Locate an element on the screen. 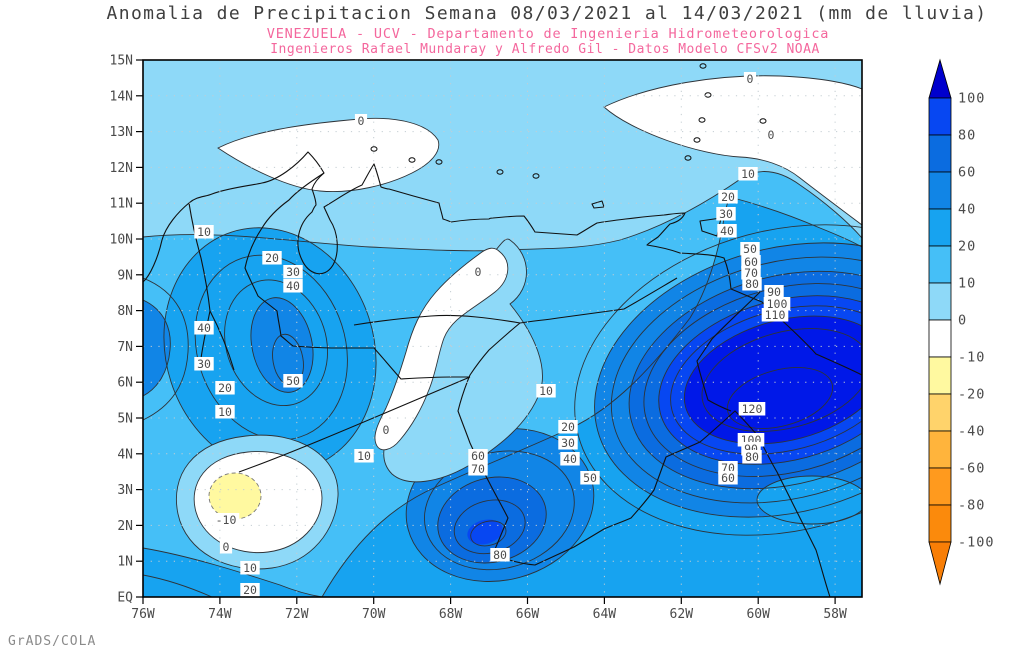 The width and height of the screenshot is (1024, 655). svg-text: -20 is located at coordinates (971, 395).